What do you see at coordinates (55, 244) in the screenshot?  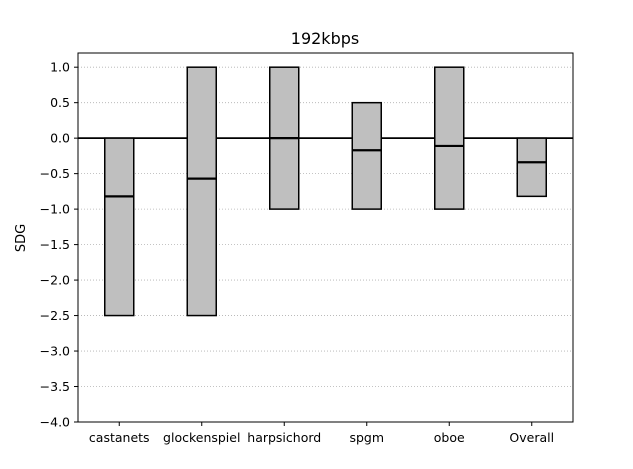 I see `y-tick-label: −1.5` at bounding box center [55, 244].